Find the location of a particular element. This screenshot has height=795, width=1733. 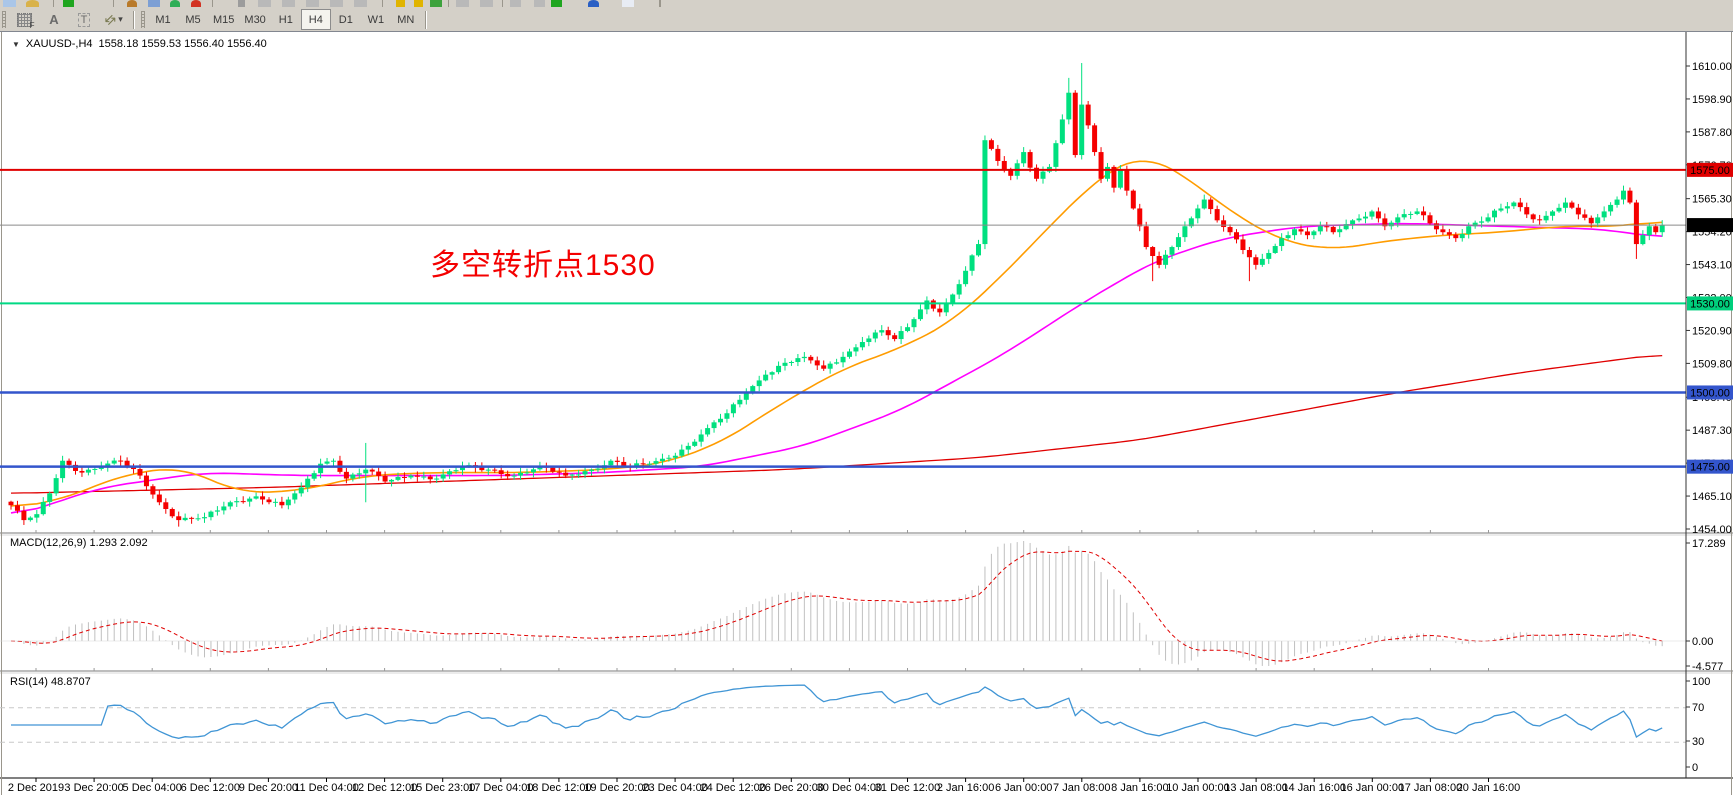

svg-text: 19 Dec 20:00 is located at coordinates (616, 788).